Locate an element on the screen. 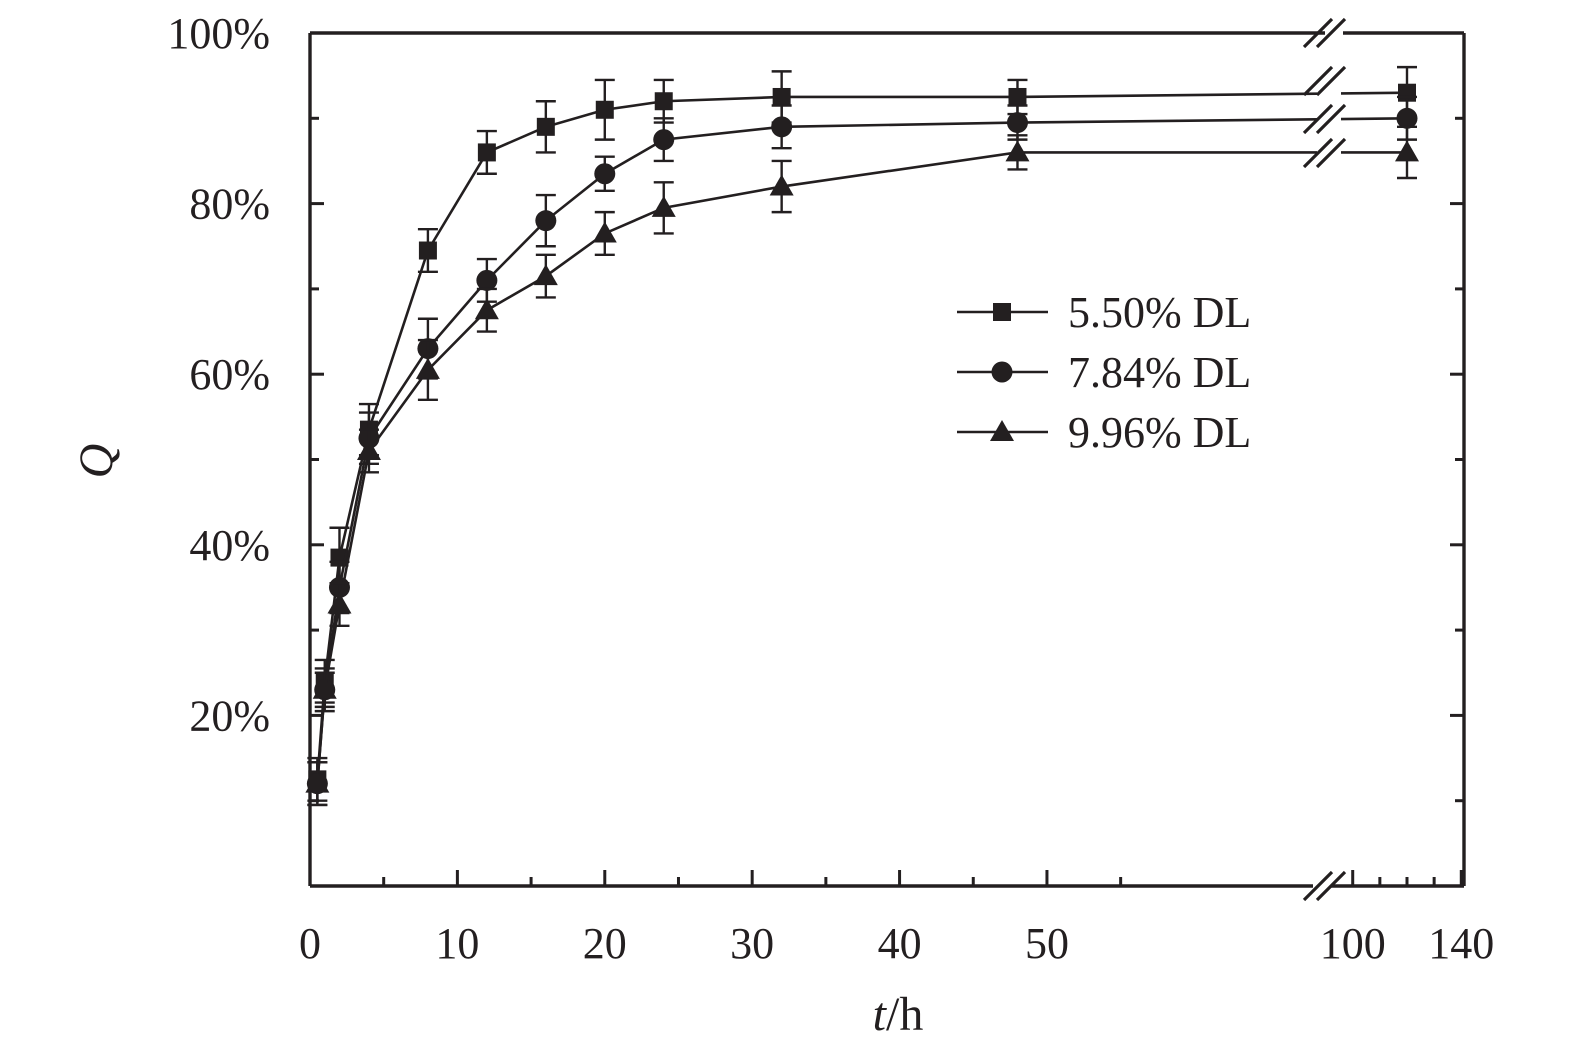  legend-label: 9.96% DL is located at coordinates (1159, 432).